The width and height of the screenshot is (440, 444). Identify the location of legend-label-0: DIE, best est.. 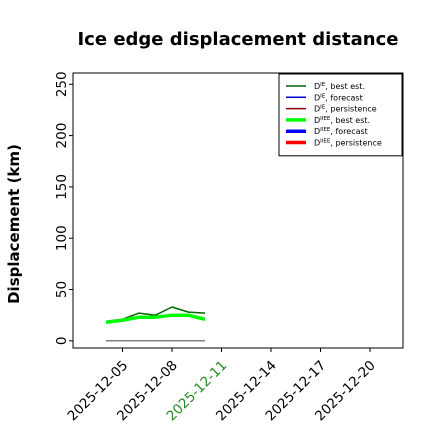
(339, 86).